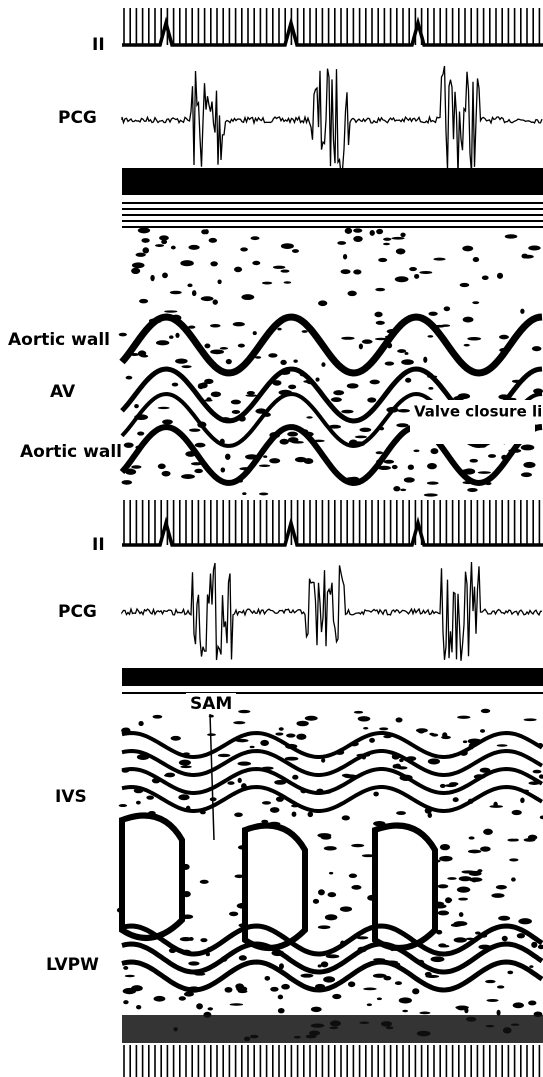 This screenshot has height=1077, width=543. I want to click on ivs-trace, so click(332, 781).